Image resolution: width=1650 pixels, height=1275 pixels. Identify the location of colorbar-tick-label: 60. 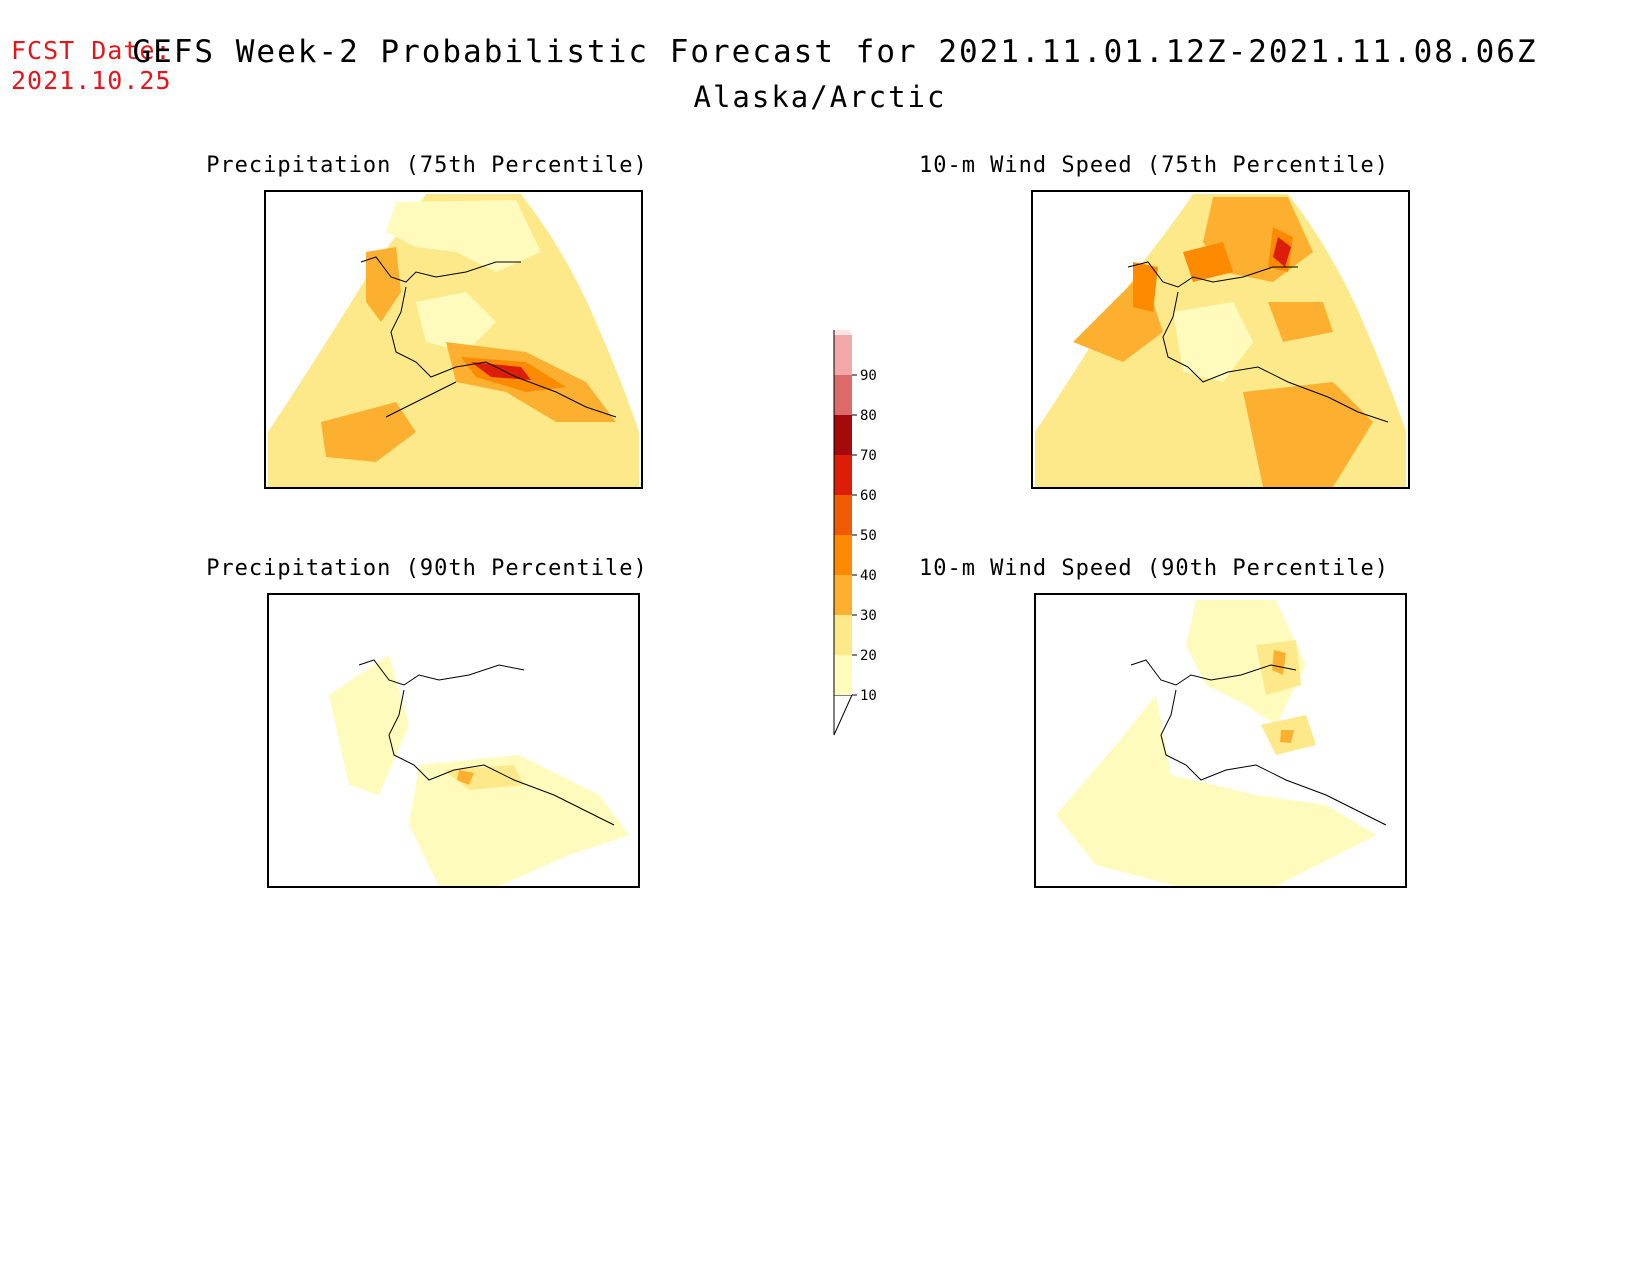
(868, 496).